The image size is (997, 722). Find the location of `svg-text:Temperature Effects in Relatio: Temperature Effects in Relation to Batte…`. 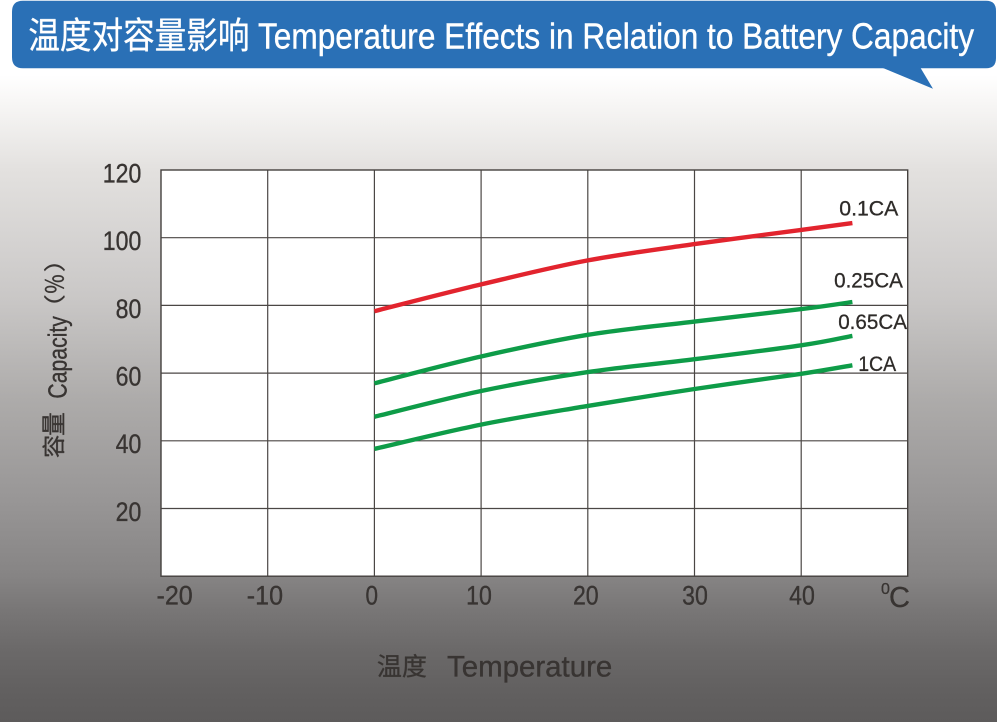

svg-text:Temperature Effects in Relatio: Temperature Effects in Relation to Batte… is located at coordinates (616, 35).